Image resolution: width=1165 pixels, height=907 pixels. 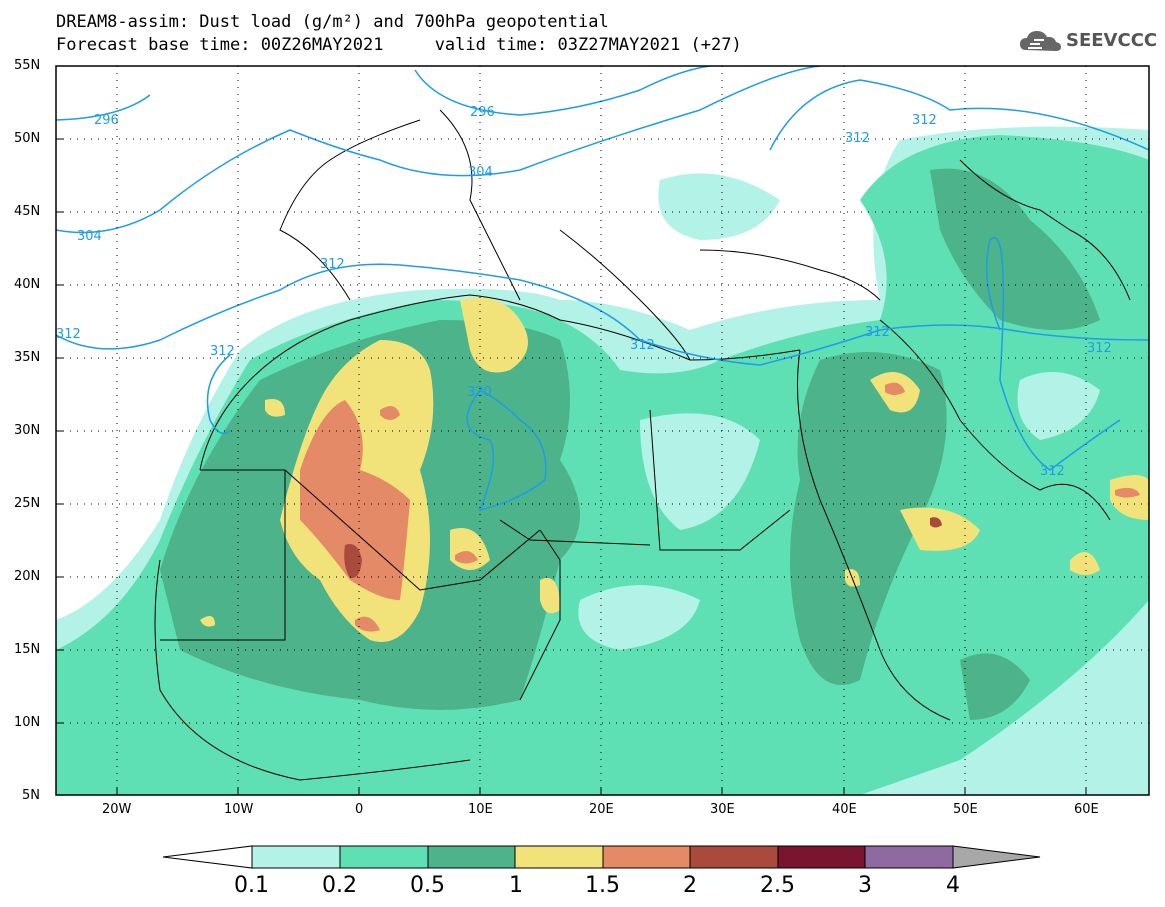 I want to click on colorbar, so click(x=601, y=857).